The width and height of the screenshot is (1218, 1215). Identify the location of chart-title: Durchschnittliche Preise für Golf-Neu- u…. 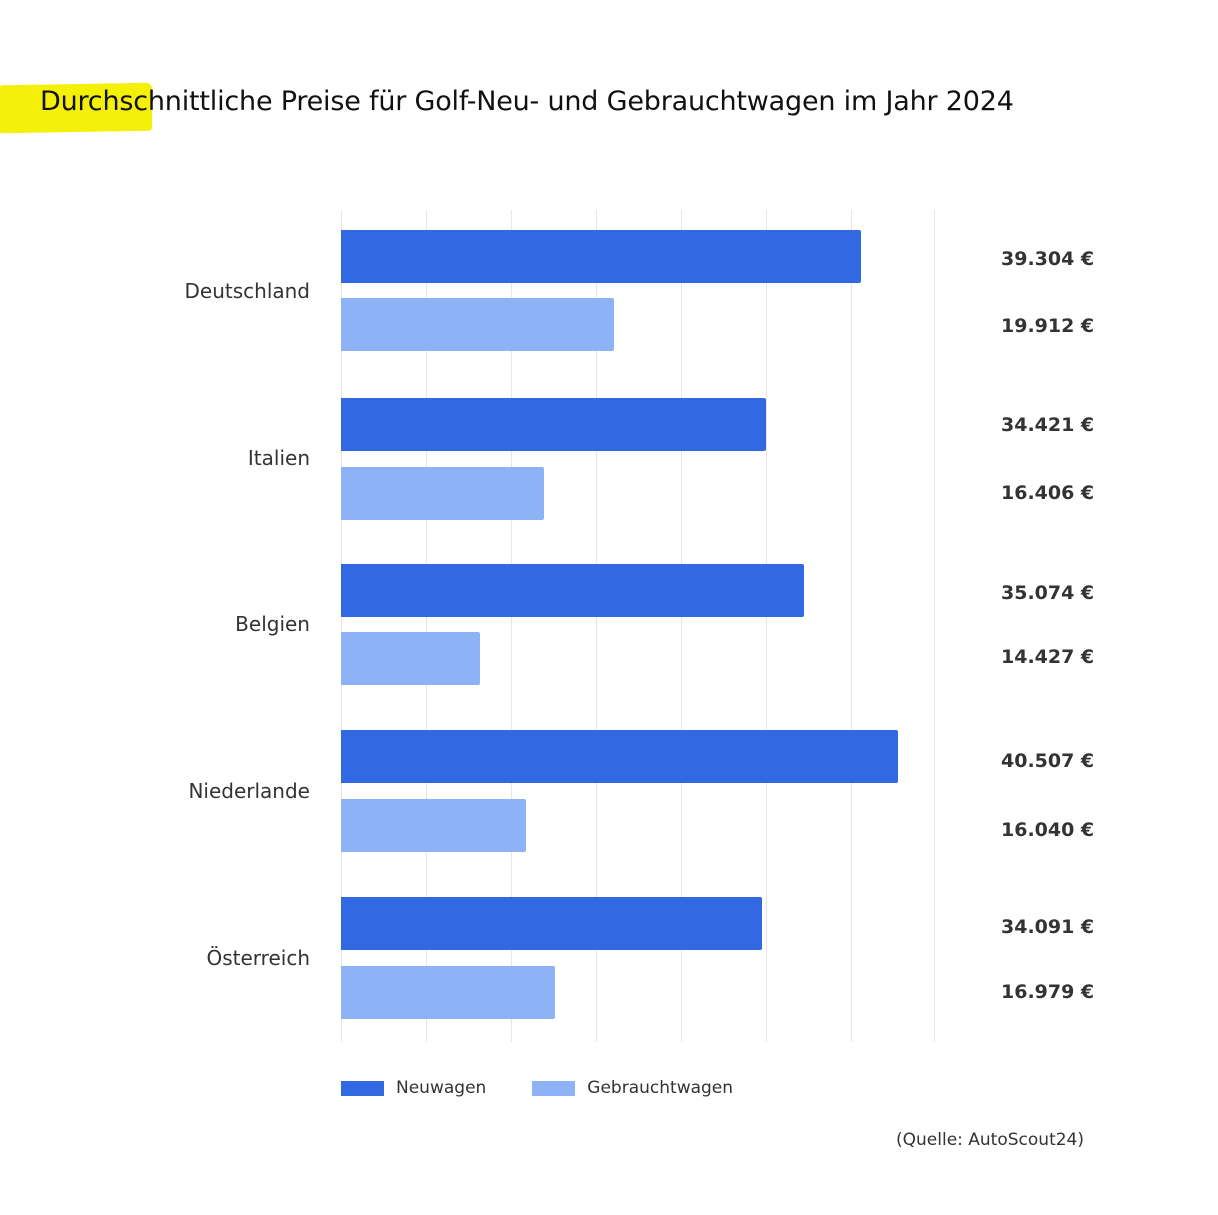
(527, 101).